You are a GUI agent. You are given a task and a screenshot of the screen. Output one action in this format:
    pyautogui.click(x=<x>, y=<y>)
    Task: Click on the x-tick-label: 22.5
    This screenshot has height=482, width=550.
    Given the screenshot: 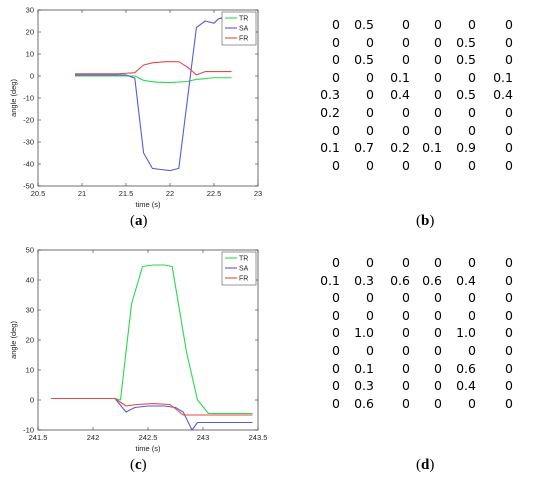 What is the action you would take?
    pyautogui.click(x=214, y=193)
    